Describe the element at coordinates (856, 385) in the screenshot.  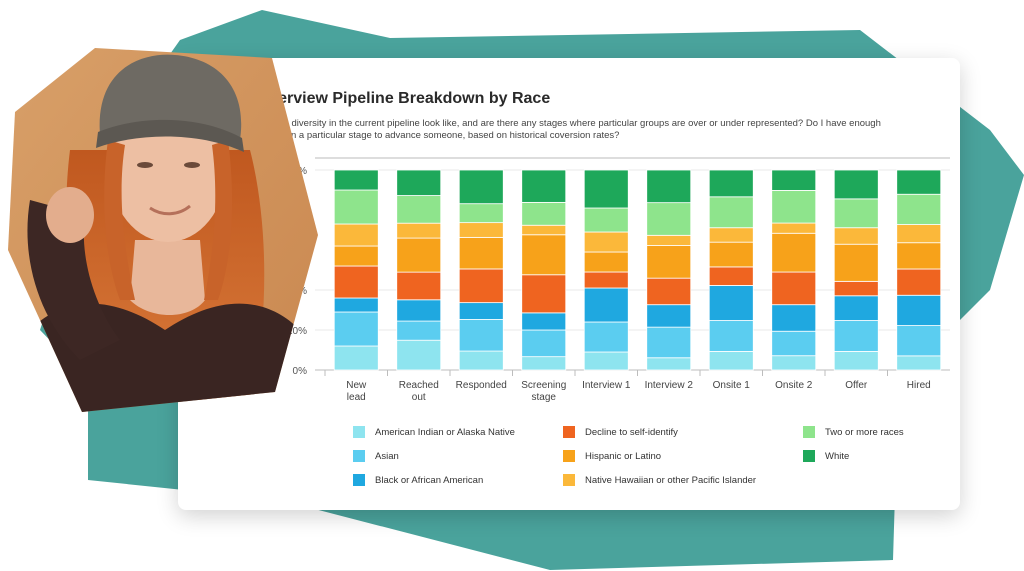
I see `x-tick-label: Offer` at that location.